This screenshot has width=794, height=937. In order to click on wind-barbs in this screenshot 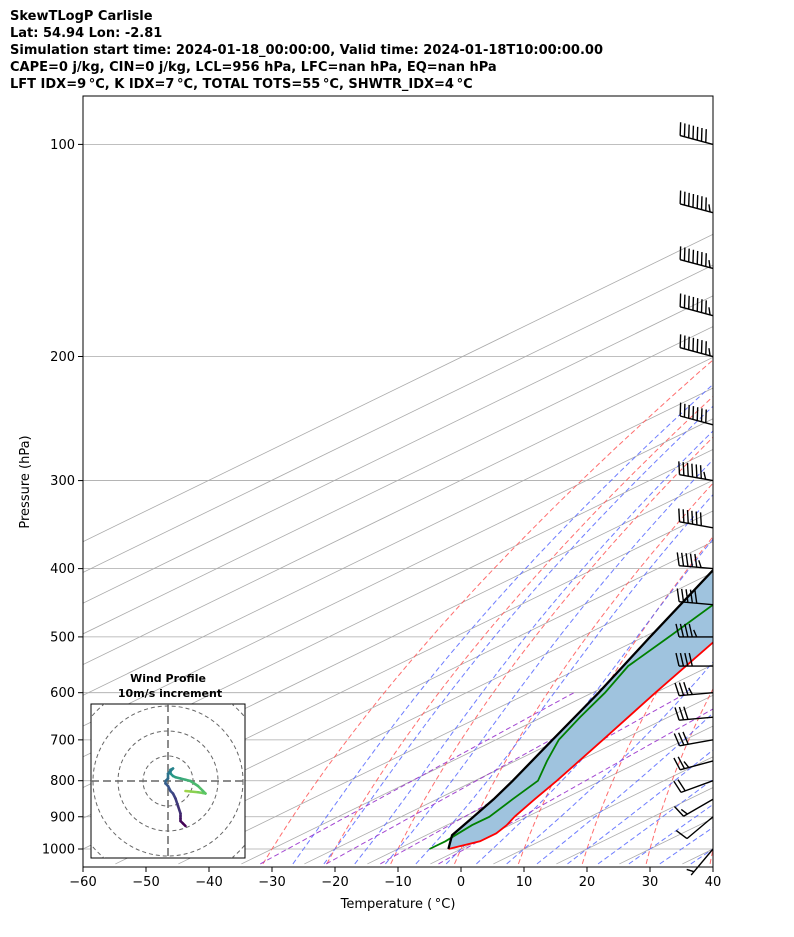, I will do `click(693, 499)`.